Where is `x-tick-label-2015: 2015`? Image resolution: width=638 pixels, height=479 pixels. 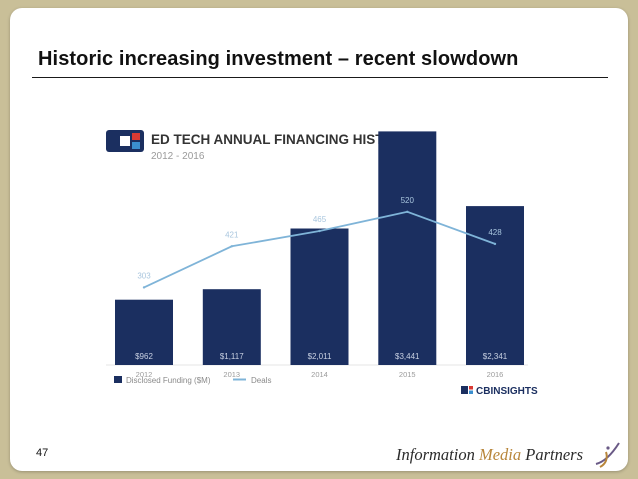 x-tick-label-2015: 2015 is located at coordinates (407, 374).